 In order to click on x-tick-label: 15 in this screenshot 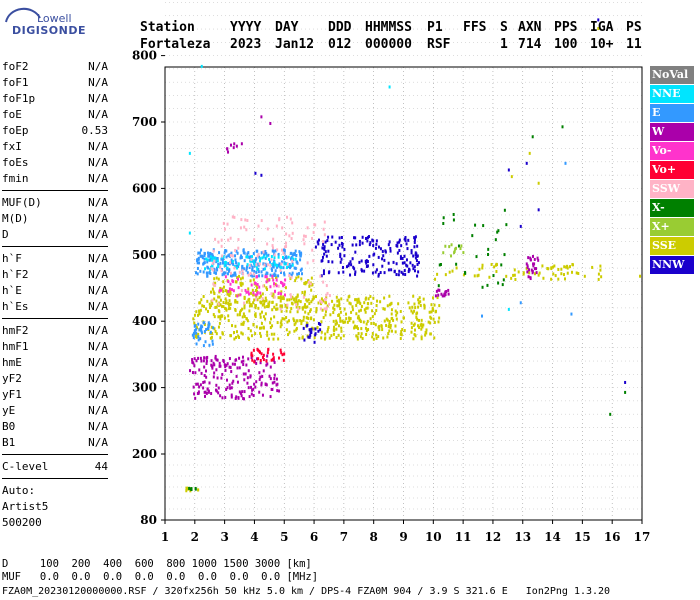, I will do `click(582, 537)`.